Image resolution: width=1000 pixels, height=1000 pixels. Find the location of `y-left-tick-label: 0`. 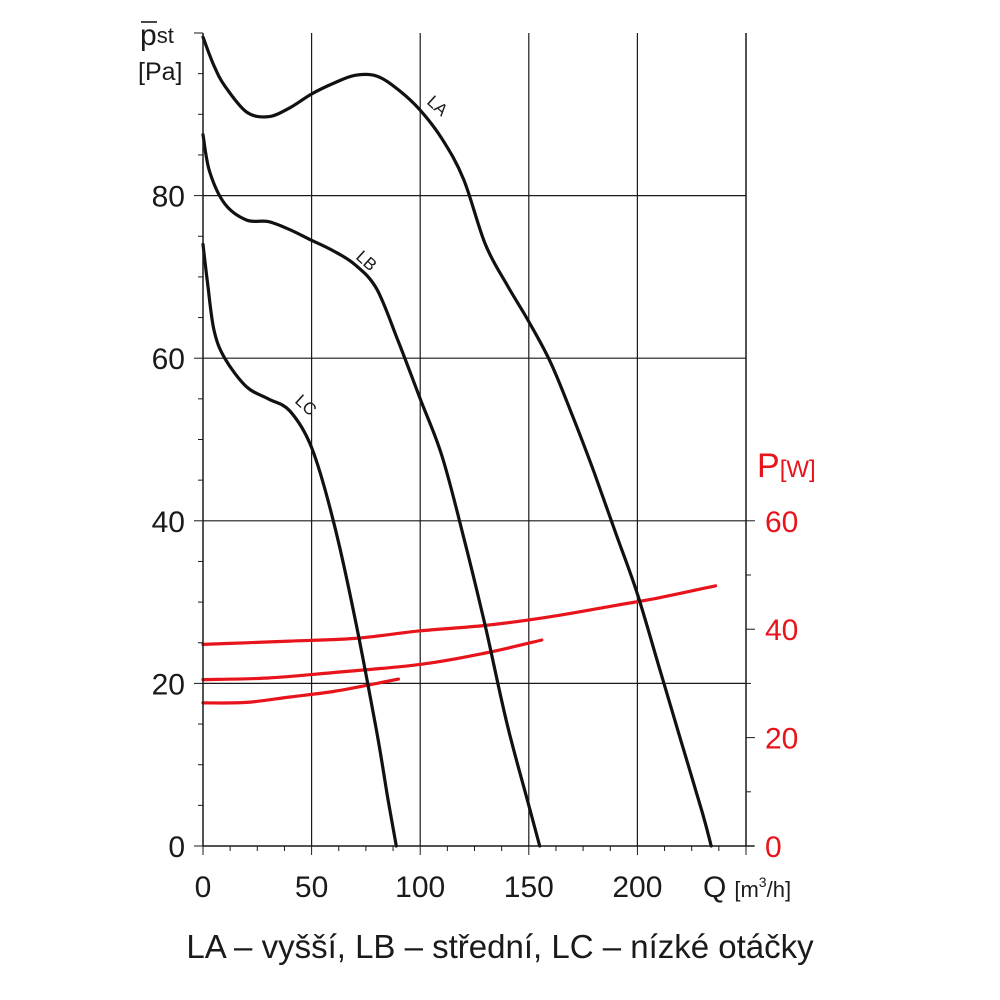

y-left-tick-label: 0 is located at coordinates (176, 847).